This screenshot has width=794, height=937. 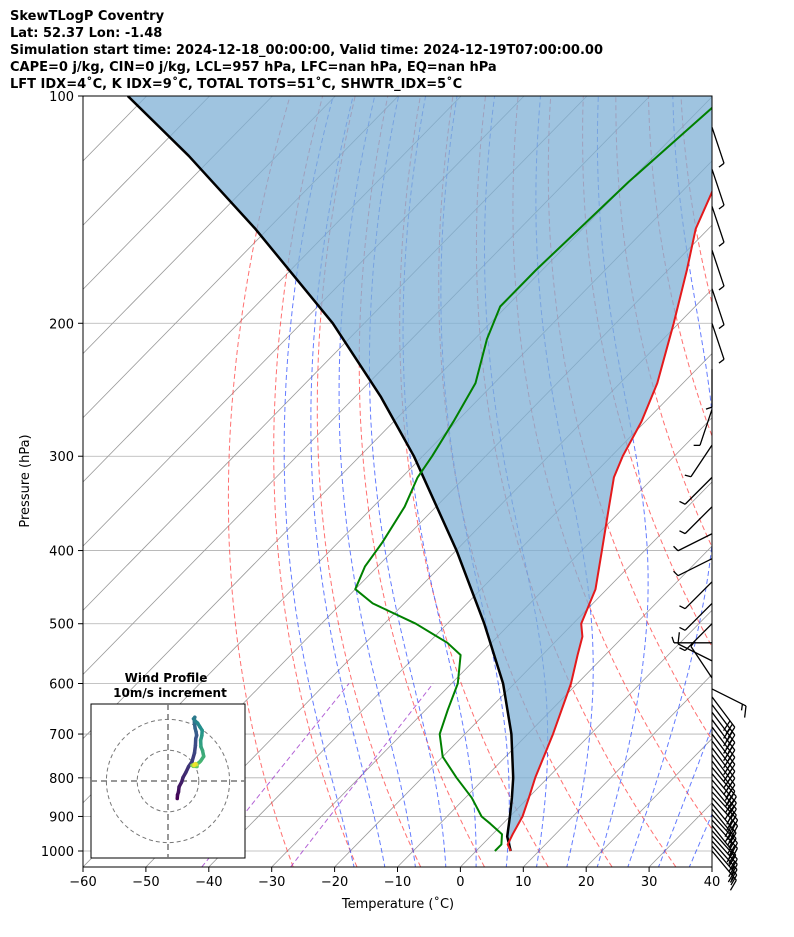 I want to click on y-tick-label: 1000, so click(x=57, y=852).